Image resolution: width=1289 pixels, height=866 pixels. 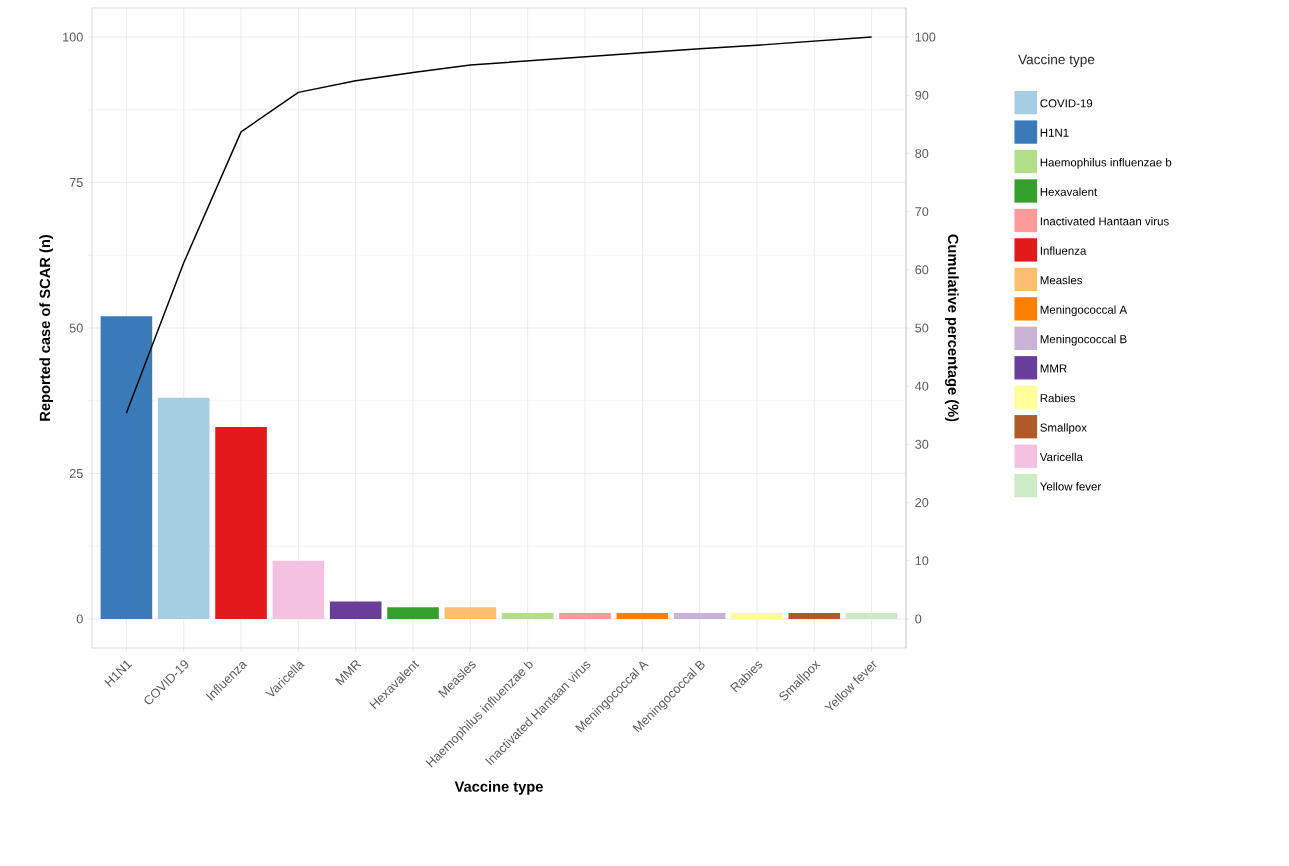 I want to click on legend-title: Vaccine type, so click(x=1056, y=60).